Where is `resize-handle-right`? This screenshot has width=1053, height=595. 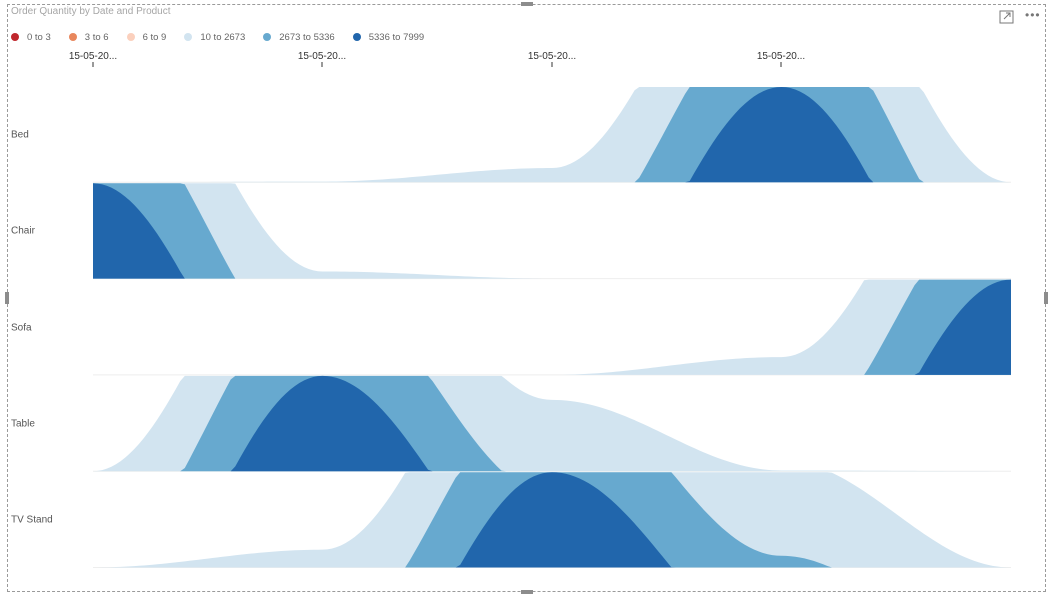 resize-handle-right is located at coordinates (1046, 298).